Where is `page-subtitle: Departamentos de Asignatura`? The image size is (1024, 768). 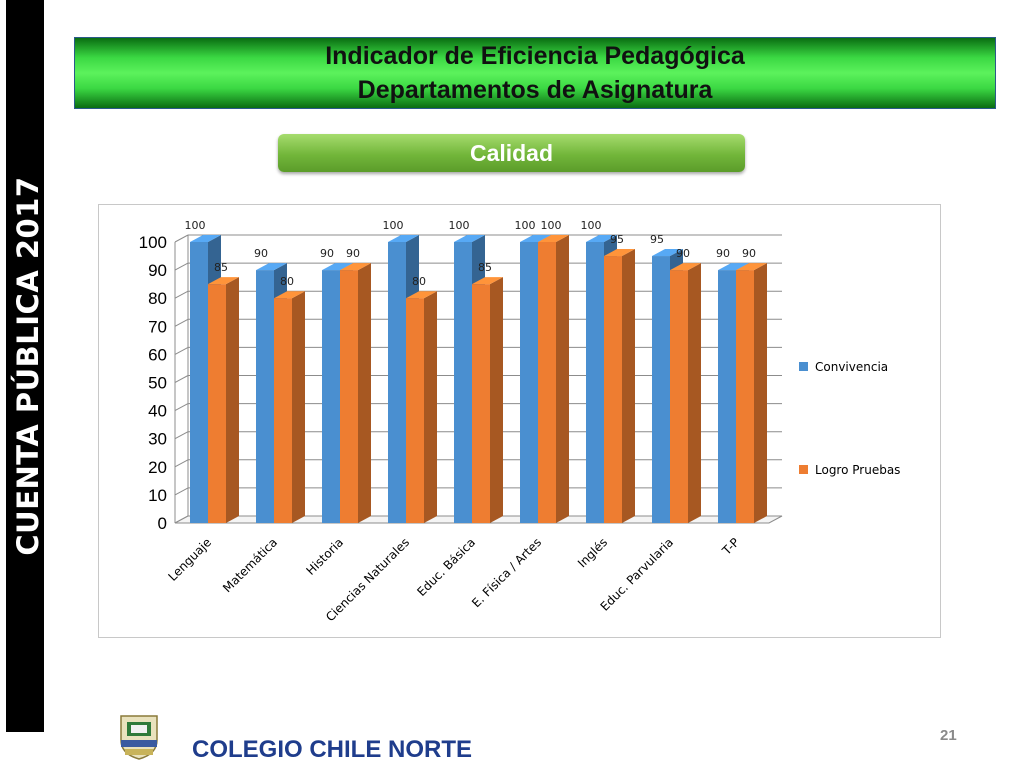 page-subtitle: Departamentos de Asignatura is located at coordinates (535, 90).